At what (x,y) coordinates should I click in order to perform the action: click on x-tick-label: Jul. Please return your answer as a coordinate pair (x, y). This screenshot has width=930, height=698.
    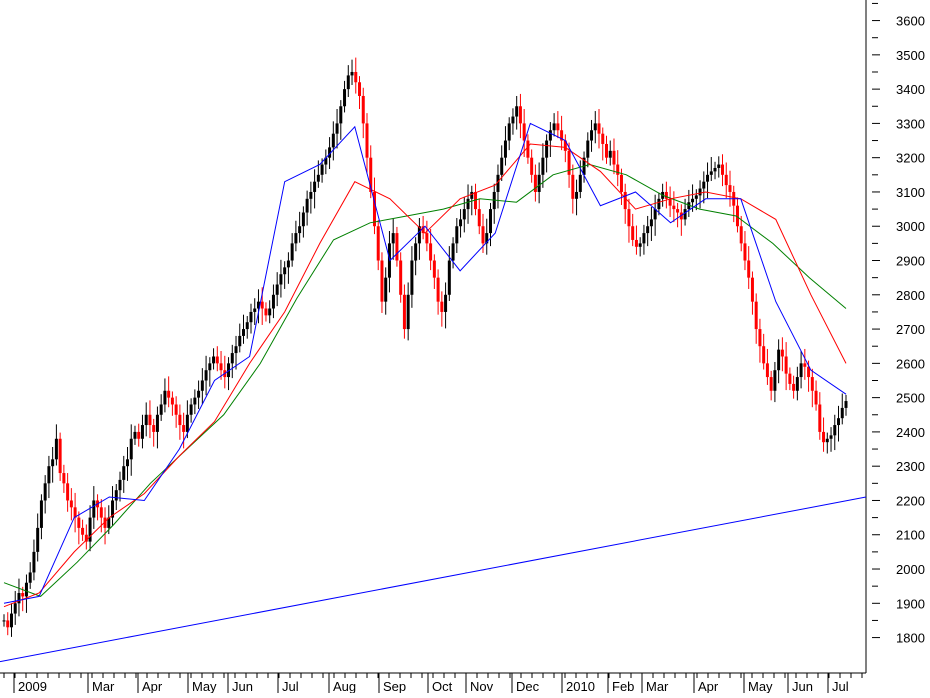
    Looking at the image, I should click on (290, 686).